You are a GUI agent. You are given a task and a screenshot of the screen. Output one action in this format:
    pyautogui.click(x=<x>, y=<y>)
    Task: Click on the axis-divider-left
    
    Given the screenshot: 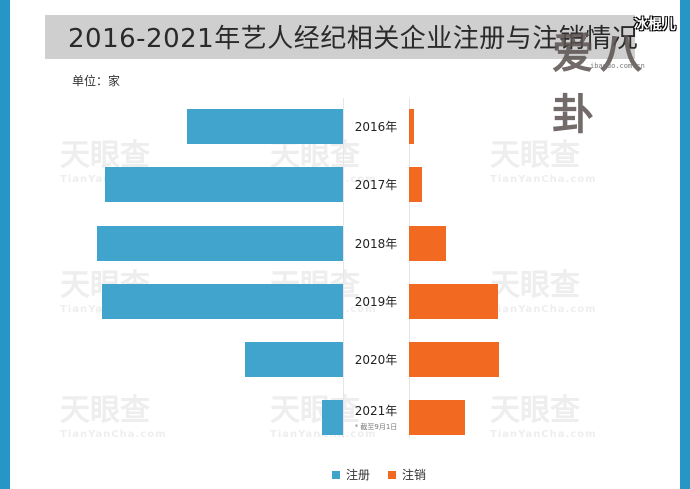 What is the action you would take?
    pyautogui.click(x=343, y=268)
    